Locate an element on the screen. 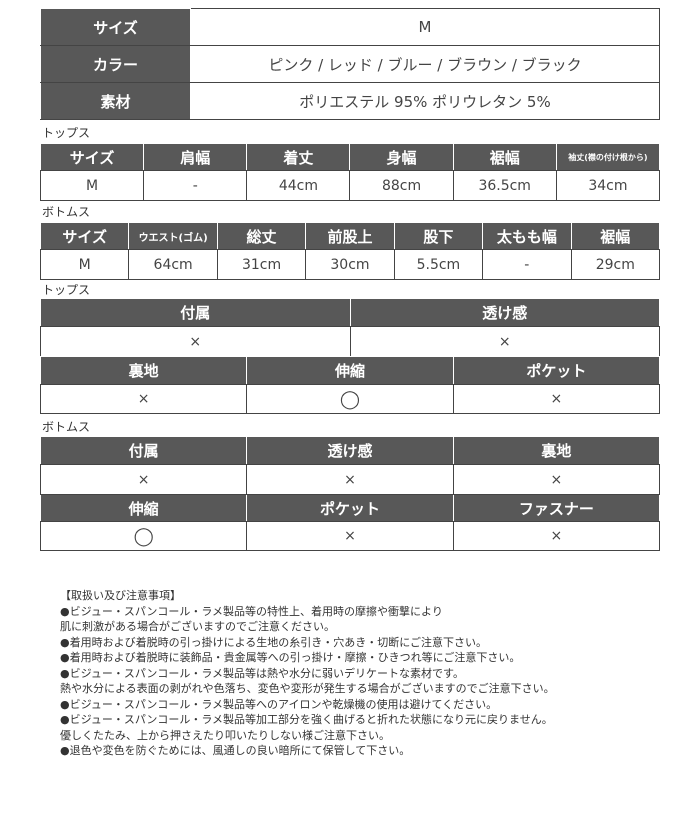 The width and height of the screenshot is (700, 840). material-value: ポリエステル 95% ポリウレタン 5% is located at coordinates (425, 101).